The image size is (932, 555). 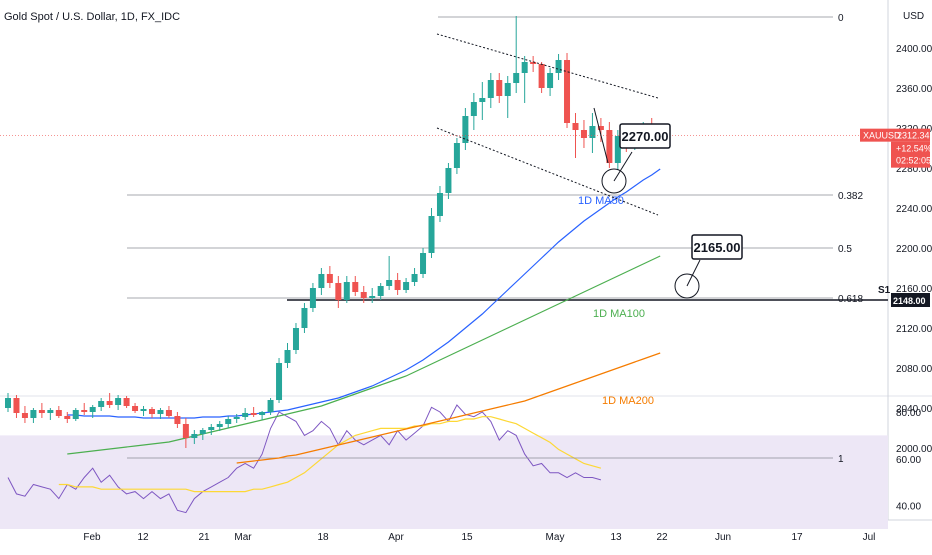 What do you see at coordinates (884, 290) in the screenshot?
I see `s1-label: S1` at bounding box center [884, 290].